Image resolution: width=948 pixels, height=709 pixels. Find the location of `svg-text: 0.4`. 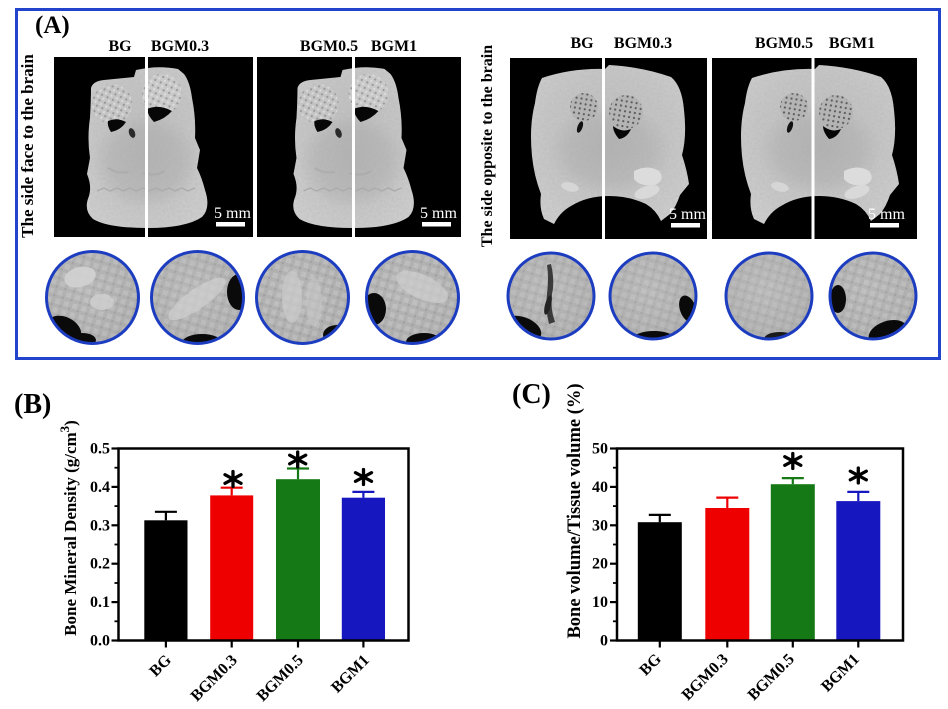

svg-text: 0.4 is located at coordinates (100, 487).